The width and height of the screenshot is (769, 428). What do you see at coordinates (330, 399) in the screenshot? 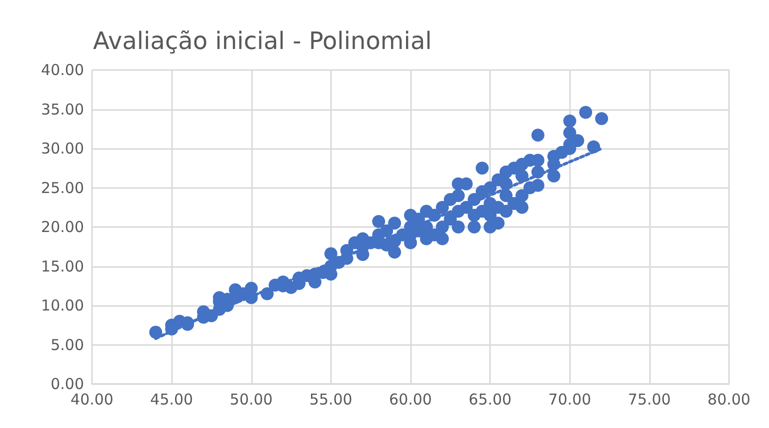
I see `x-tick-label: 55.00` at bounding box center [330, 399].